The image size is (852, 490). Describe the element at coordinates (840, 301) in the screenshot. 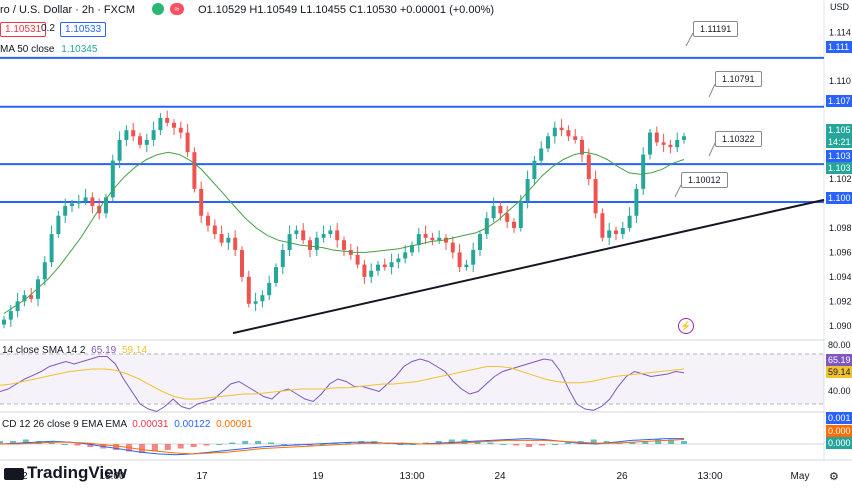

I see `y-tick-label: 1.092` at that location.